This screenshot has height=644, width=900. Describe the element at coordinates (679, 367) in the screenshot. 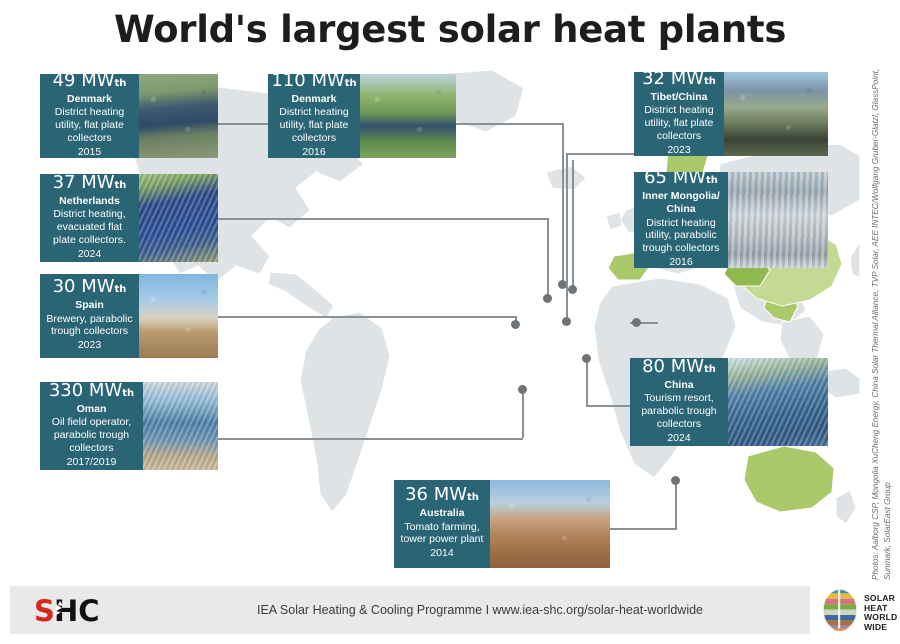

I see `plant-capacity: 80 MWth` at that location.